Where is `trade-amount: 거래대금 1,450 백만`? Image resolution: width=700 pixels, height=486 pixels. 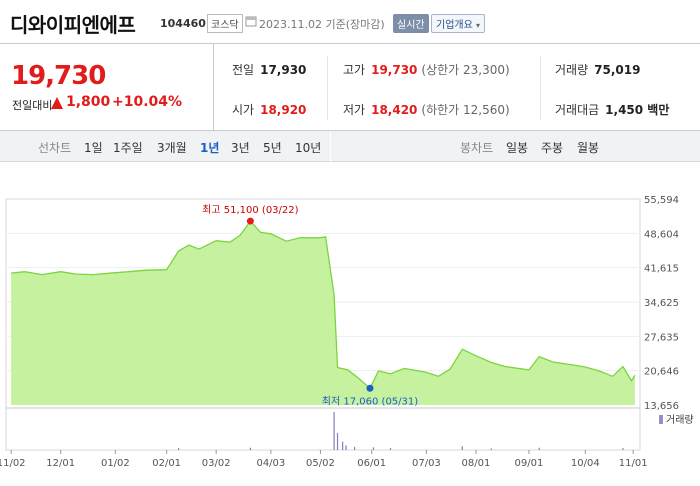 trade-amount: 거래대금 1,450 백만 is located at coordinates (612, 109).